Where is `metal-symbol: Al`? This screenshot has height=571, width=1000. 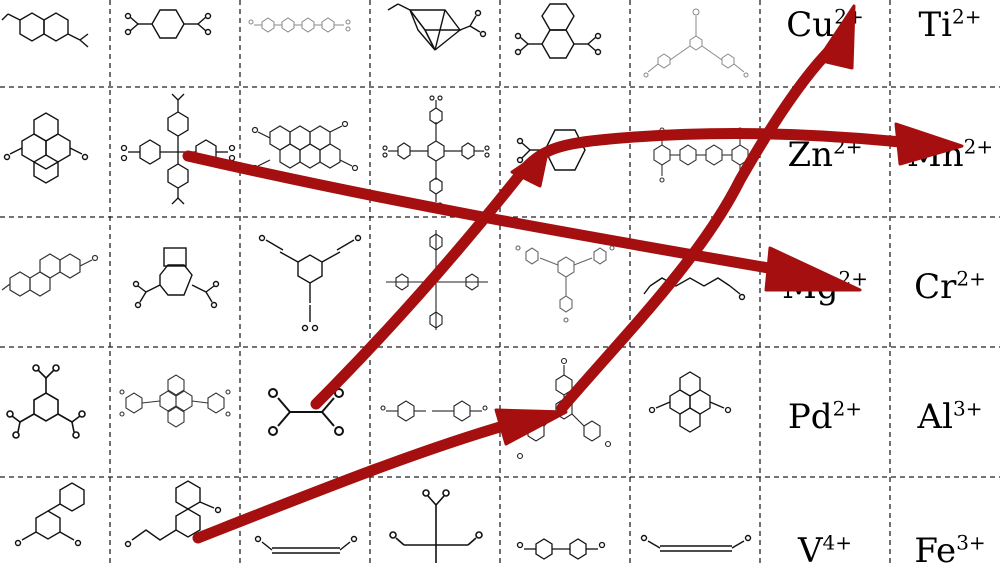
metal-symbol: Al is located at coordinates (935, 417).